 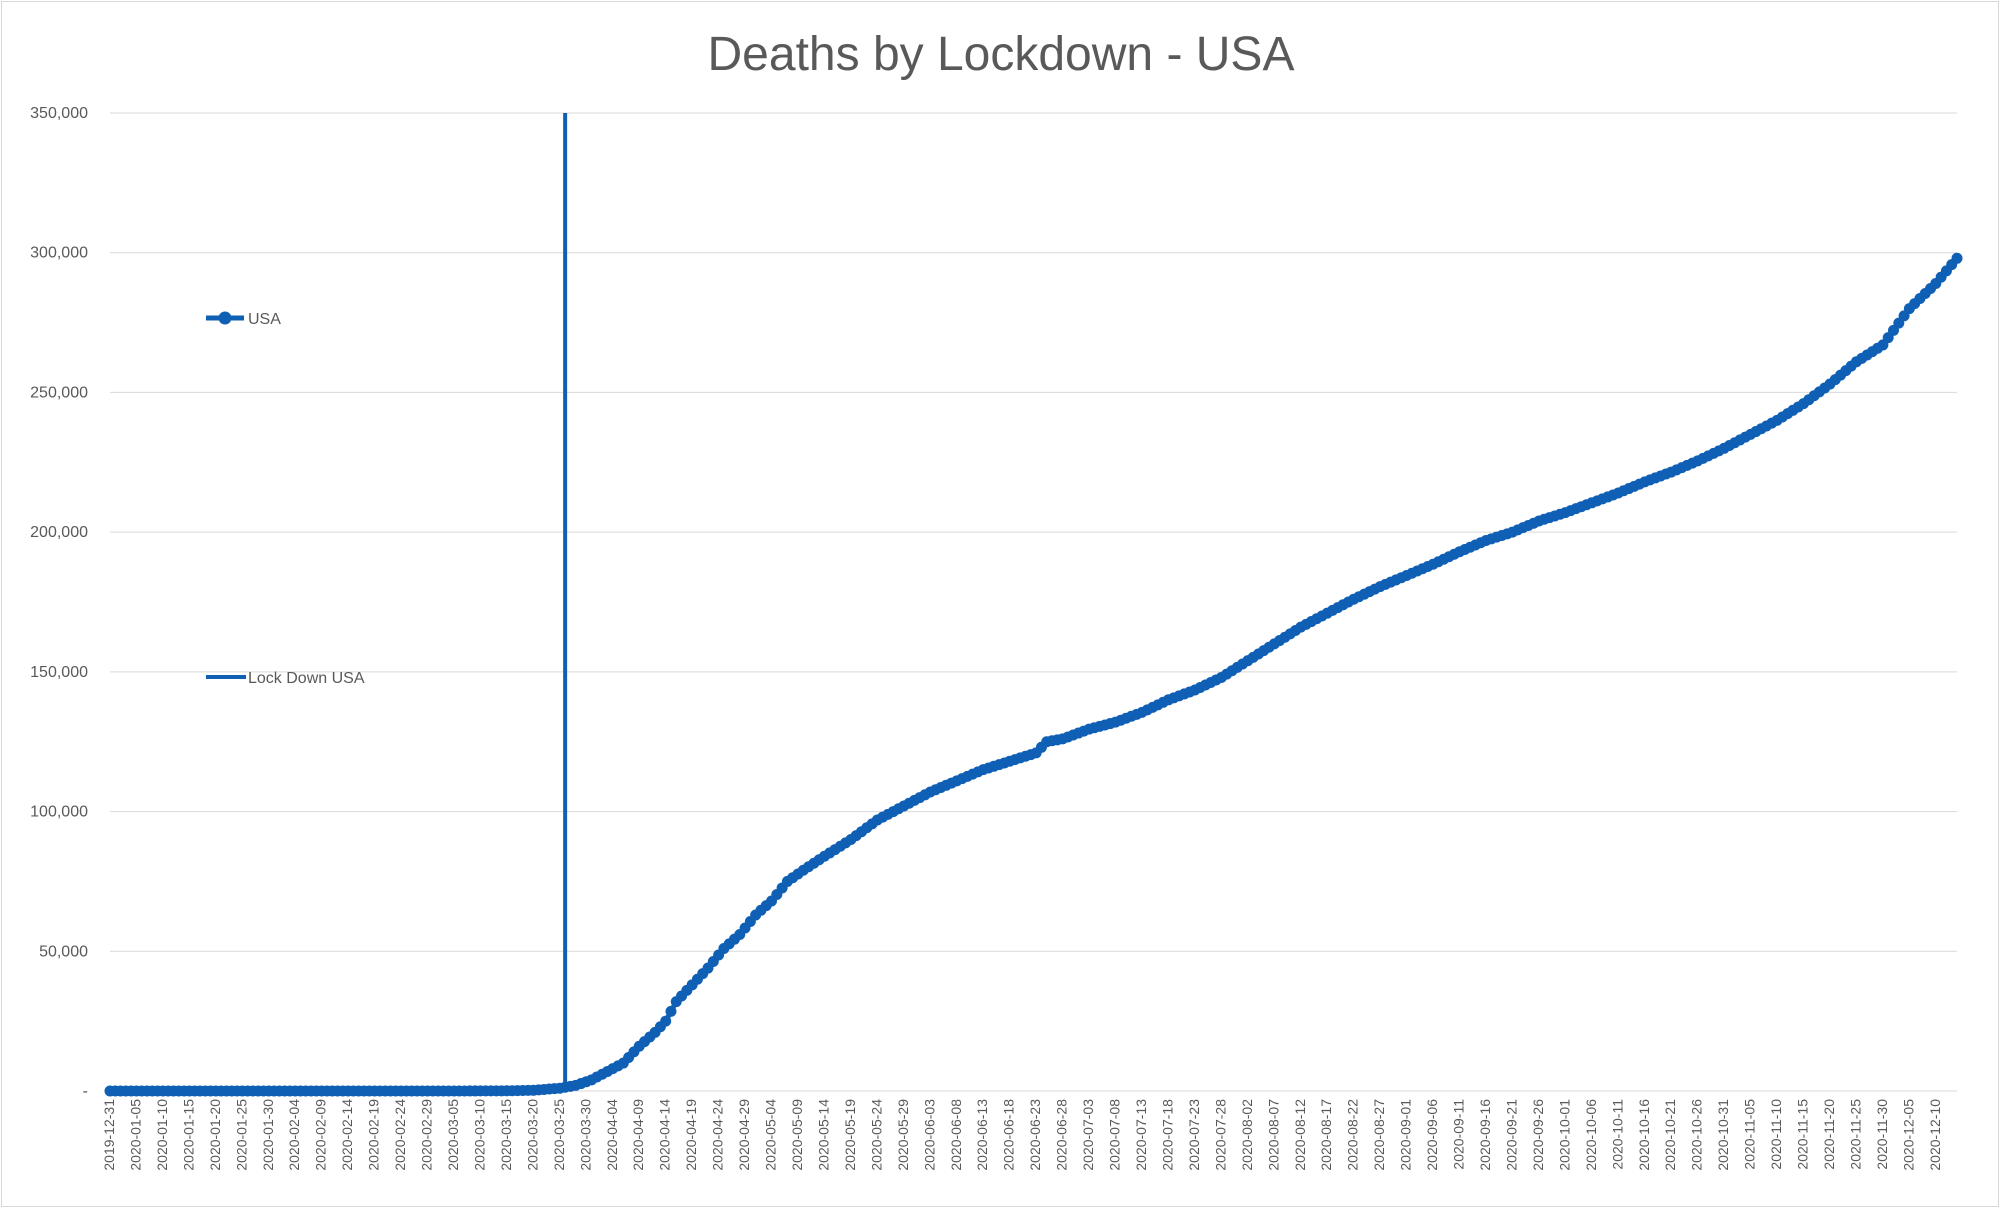 I want to click on x-tick-label: 2020-05-19, so click(x=850, y=1135).